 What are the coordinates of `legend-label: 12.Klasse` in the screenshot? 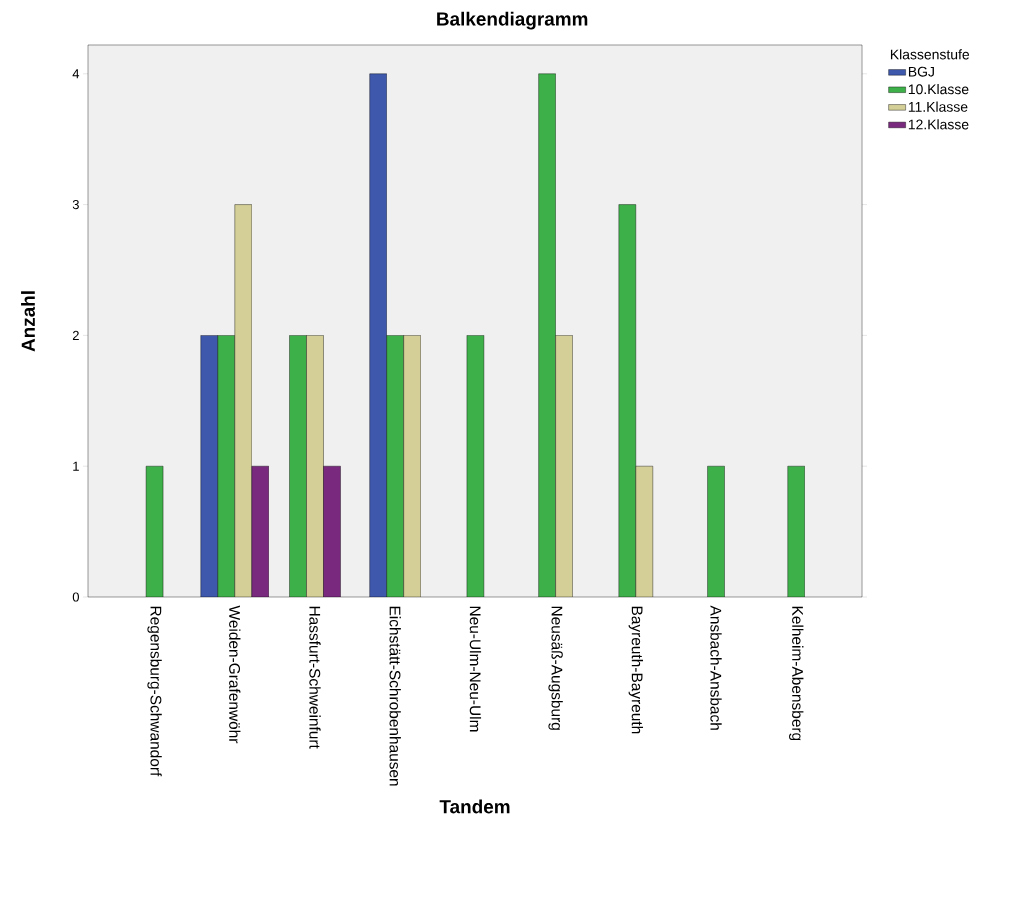 It's located at (938, 124).